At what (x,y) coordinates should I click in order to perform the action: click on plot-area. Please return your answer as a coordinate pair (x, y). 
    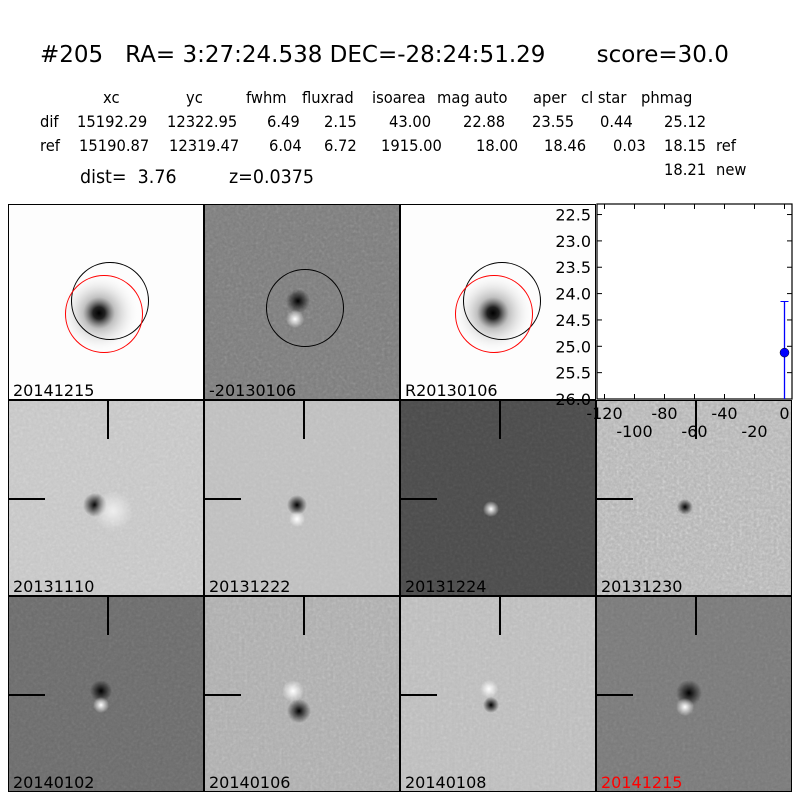
    Looking at the image, I should click on (694, 301).